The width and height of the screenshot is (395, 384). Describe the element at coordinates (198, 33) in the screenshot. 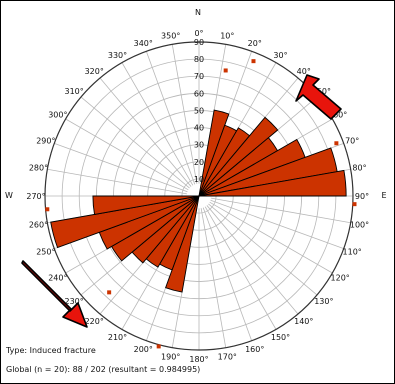

I see `angle-tick-0: 0°` at that location.